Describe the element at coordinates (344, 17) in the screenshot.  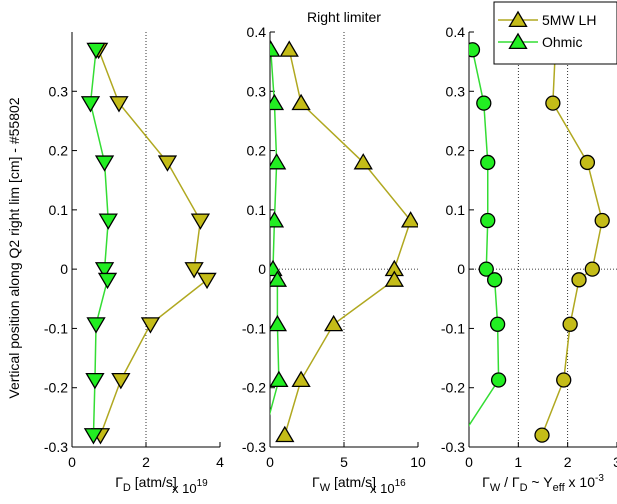
I see `panel-title: Right limiter` at that location.